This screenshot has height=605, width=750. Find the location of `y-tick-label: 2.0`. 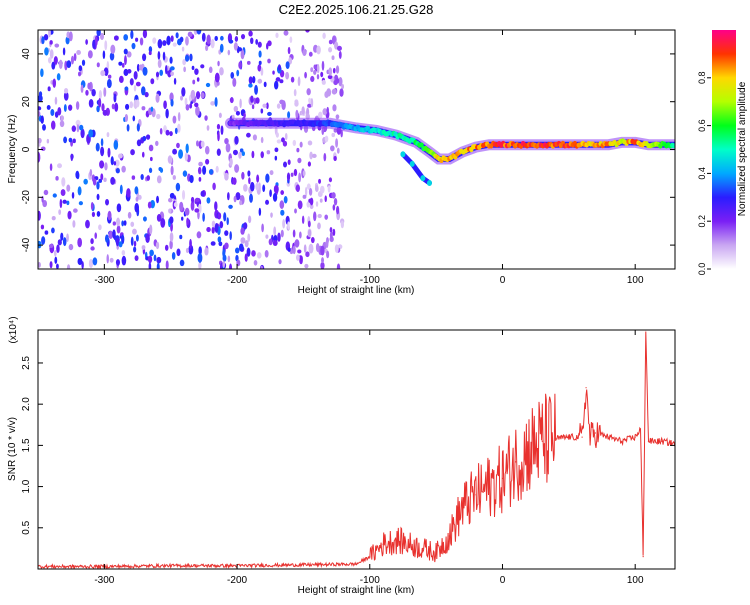

y-tick-label: 2.0 is located at coordinates (26, 404).